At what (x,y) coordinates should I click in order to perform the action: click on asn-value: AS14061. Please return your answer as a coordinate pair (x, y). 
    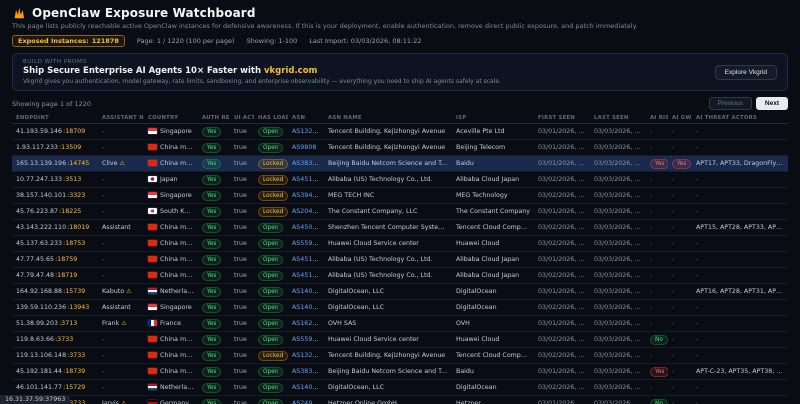
    Looking at the image, I should click on (306, 307).